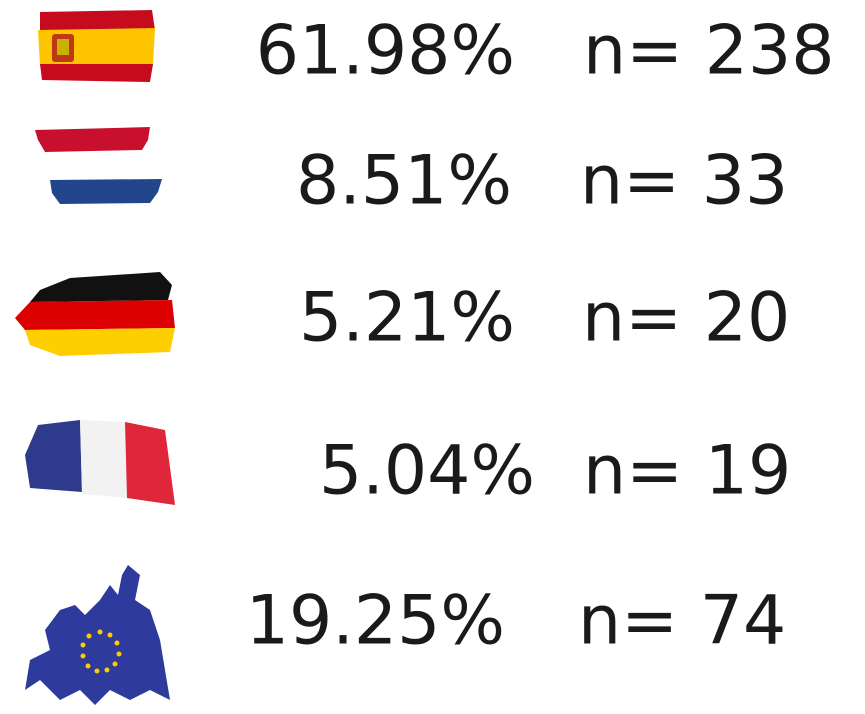 This screenshot has height=714, width=865. What do you see at coordinates (98, 165) in the screenshot?
I see `flag-netherlands` at bounding box center [98, 165].